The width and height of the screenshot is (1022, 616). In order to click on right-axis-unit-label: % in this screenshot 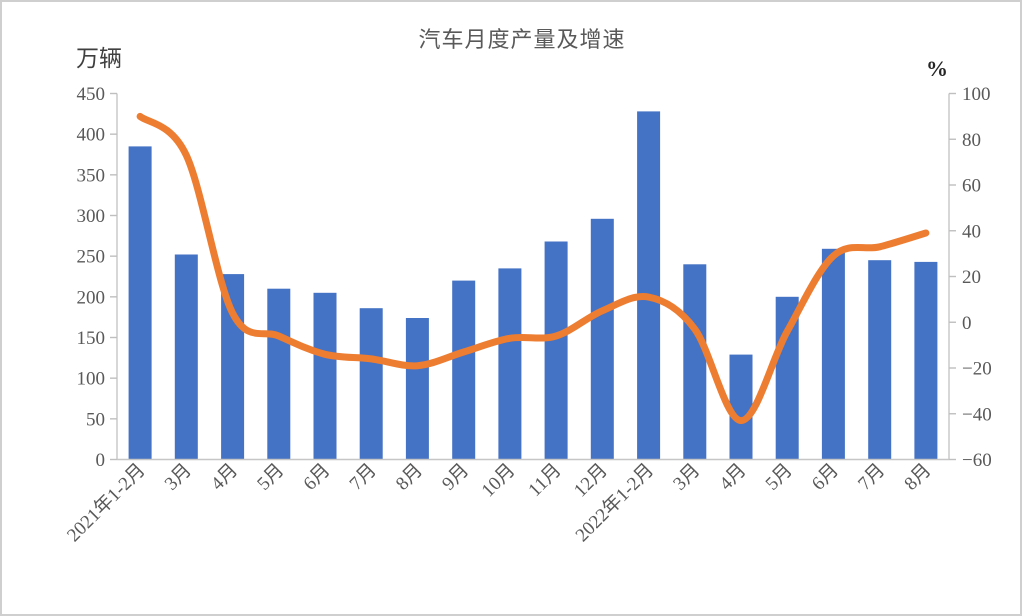, I will do `click(937, 68)`.